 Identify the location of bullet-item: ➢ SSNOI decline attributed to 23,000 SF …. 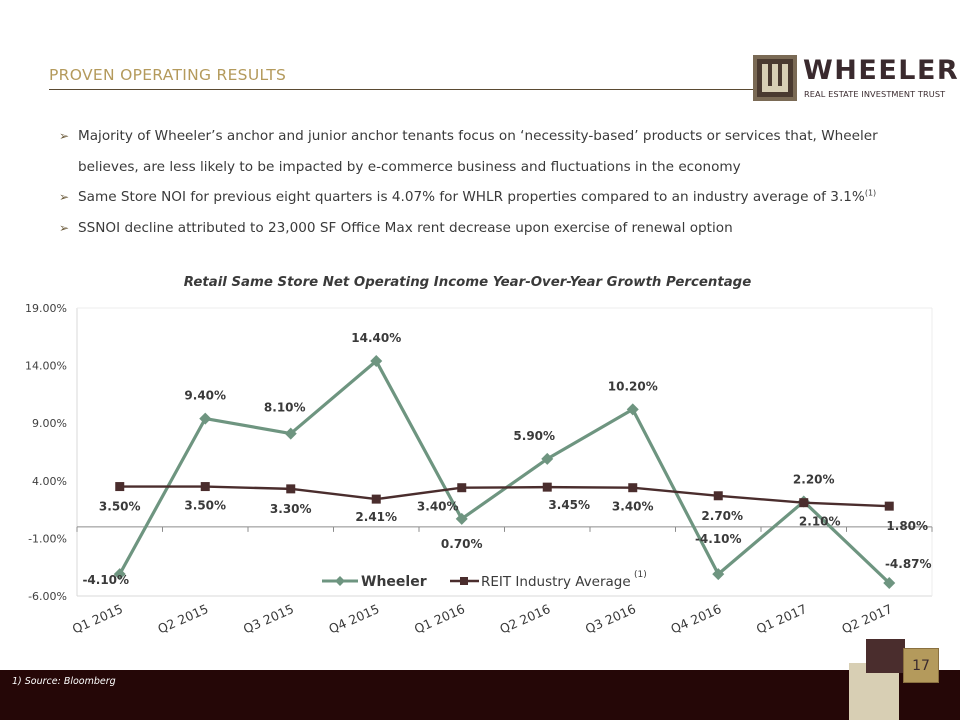
(499, 228).